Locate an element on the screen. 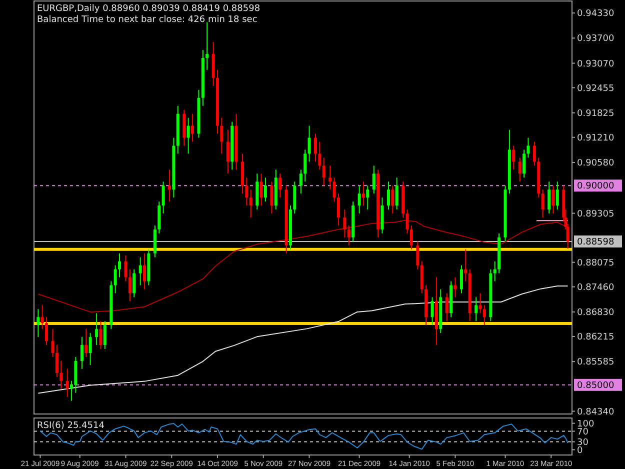 This screenshot has width=625, height=469. y-tick-label: 0.91210 is located at coordinates (595, 138).